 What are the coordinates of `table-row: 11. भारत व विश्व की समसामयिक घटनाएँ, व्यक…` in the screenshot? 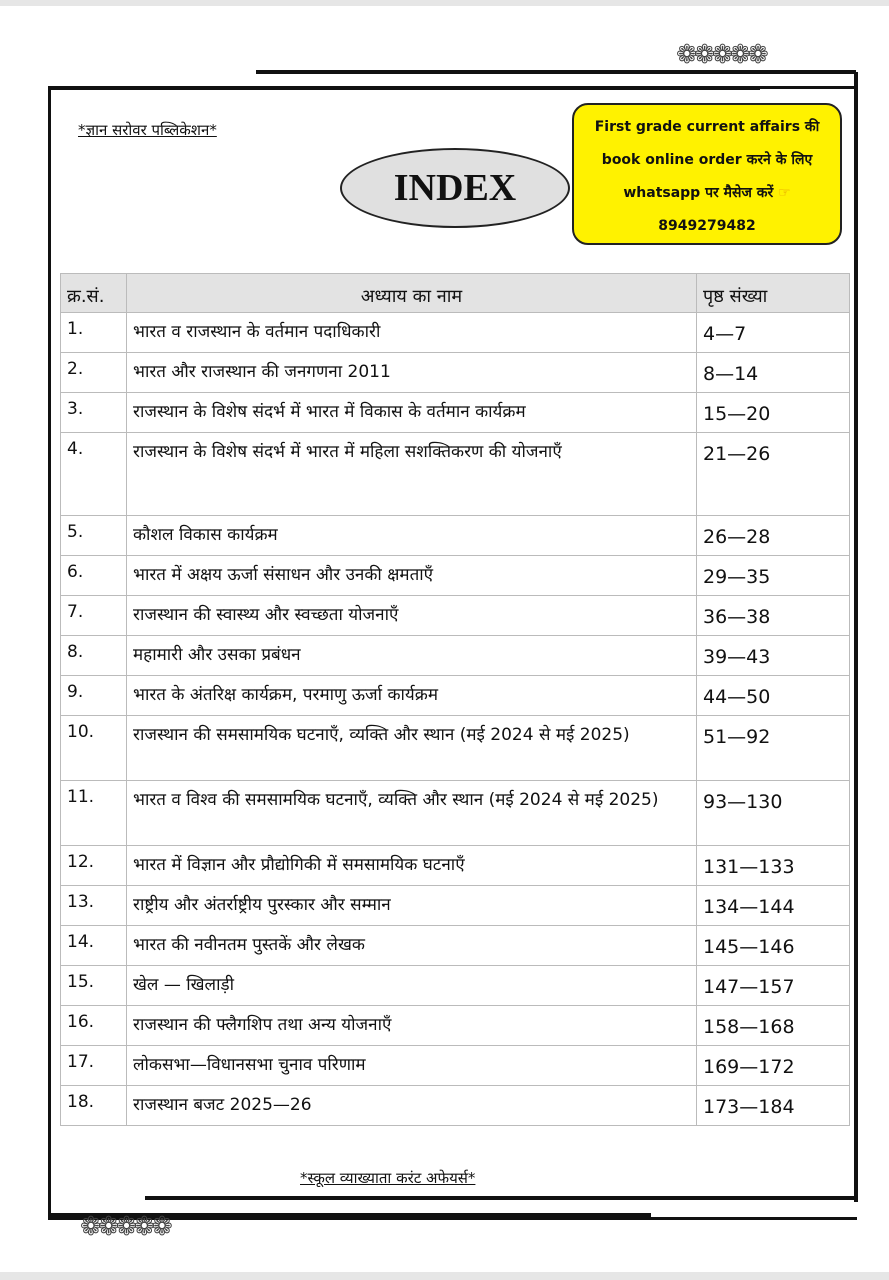 It's located at (455, 813).